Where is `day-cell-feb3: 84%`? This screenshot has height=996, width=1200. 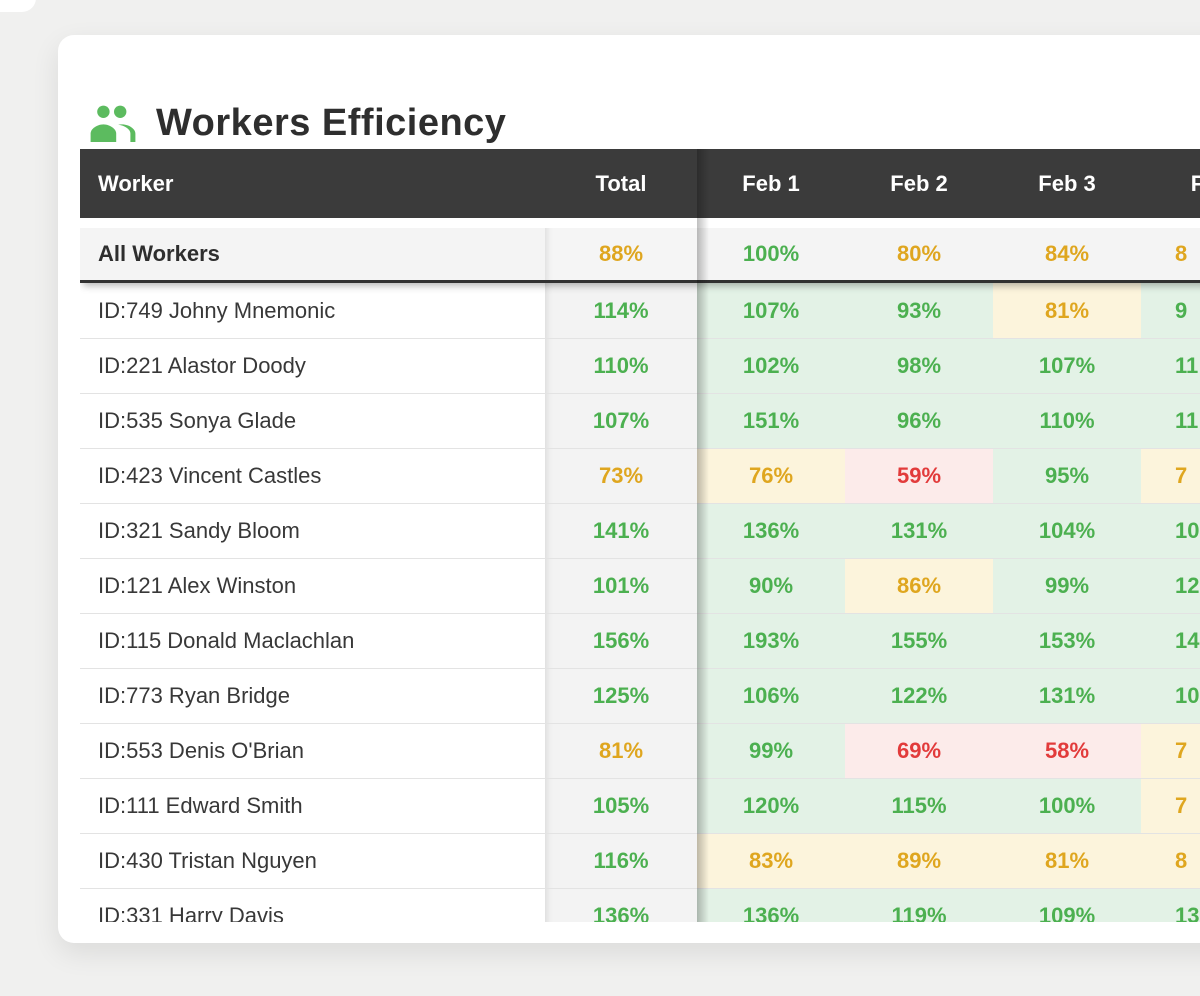
day-cell-feb3: 84% is located at coordinates (1067, 253).